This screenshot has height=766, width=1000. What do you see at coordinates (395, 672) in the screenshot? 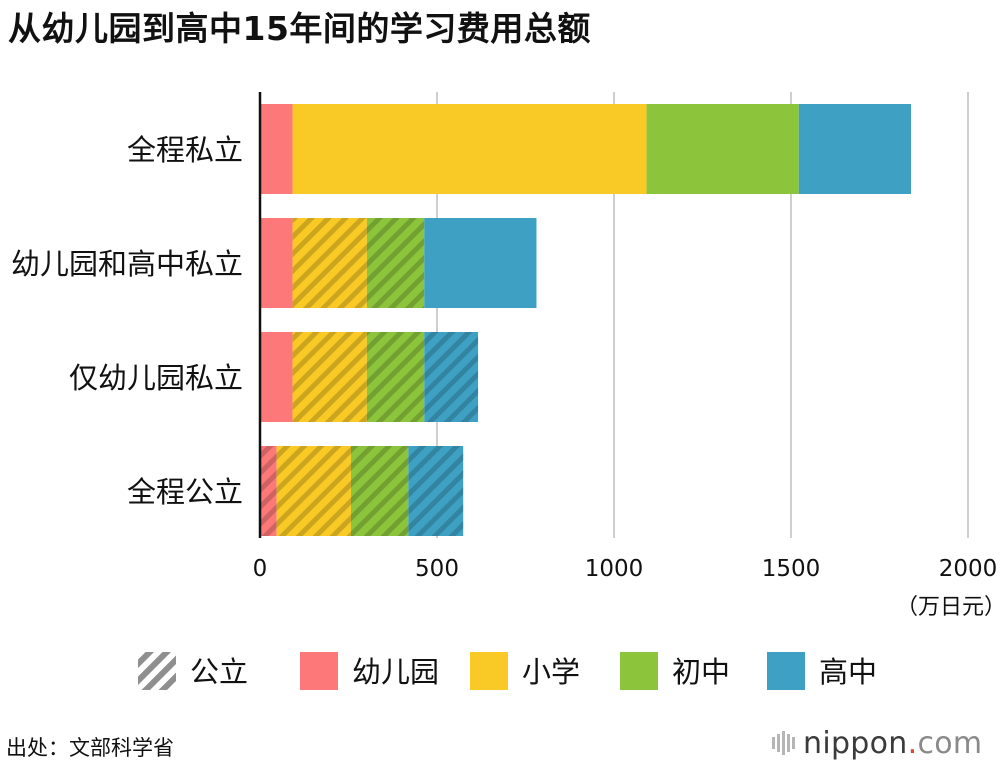
I see `legend-label: 幼儿园` at bounding box center [395, 672].